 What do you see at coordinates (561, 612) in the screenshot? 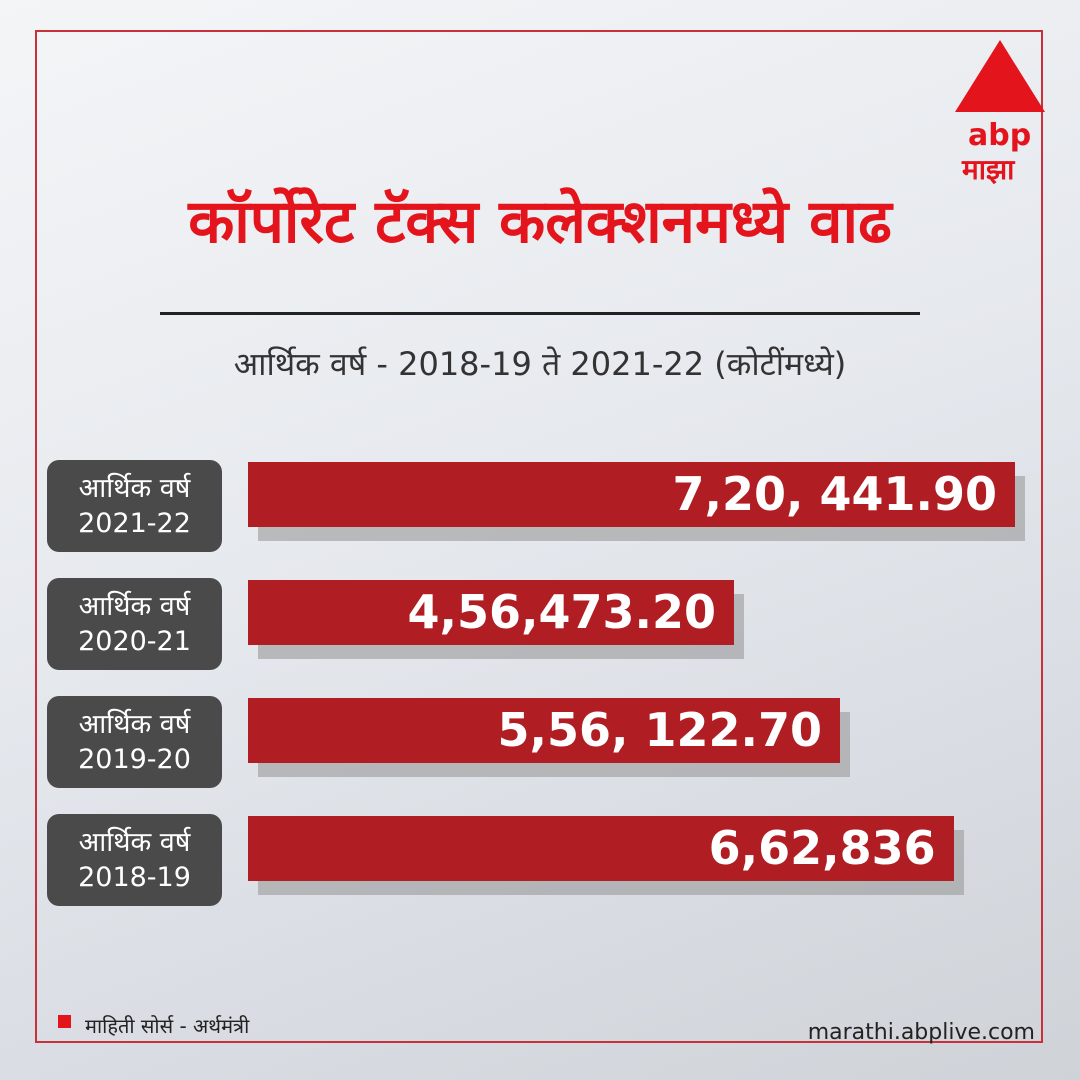
I see `value-label: 4,56,473.20` at bounding box center [561, 612].